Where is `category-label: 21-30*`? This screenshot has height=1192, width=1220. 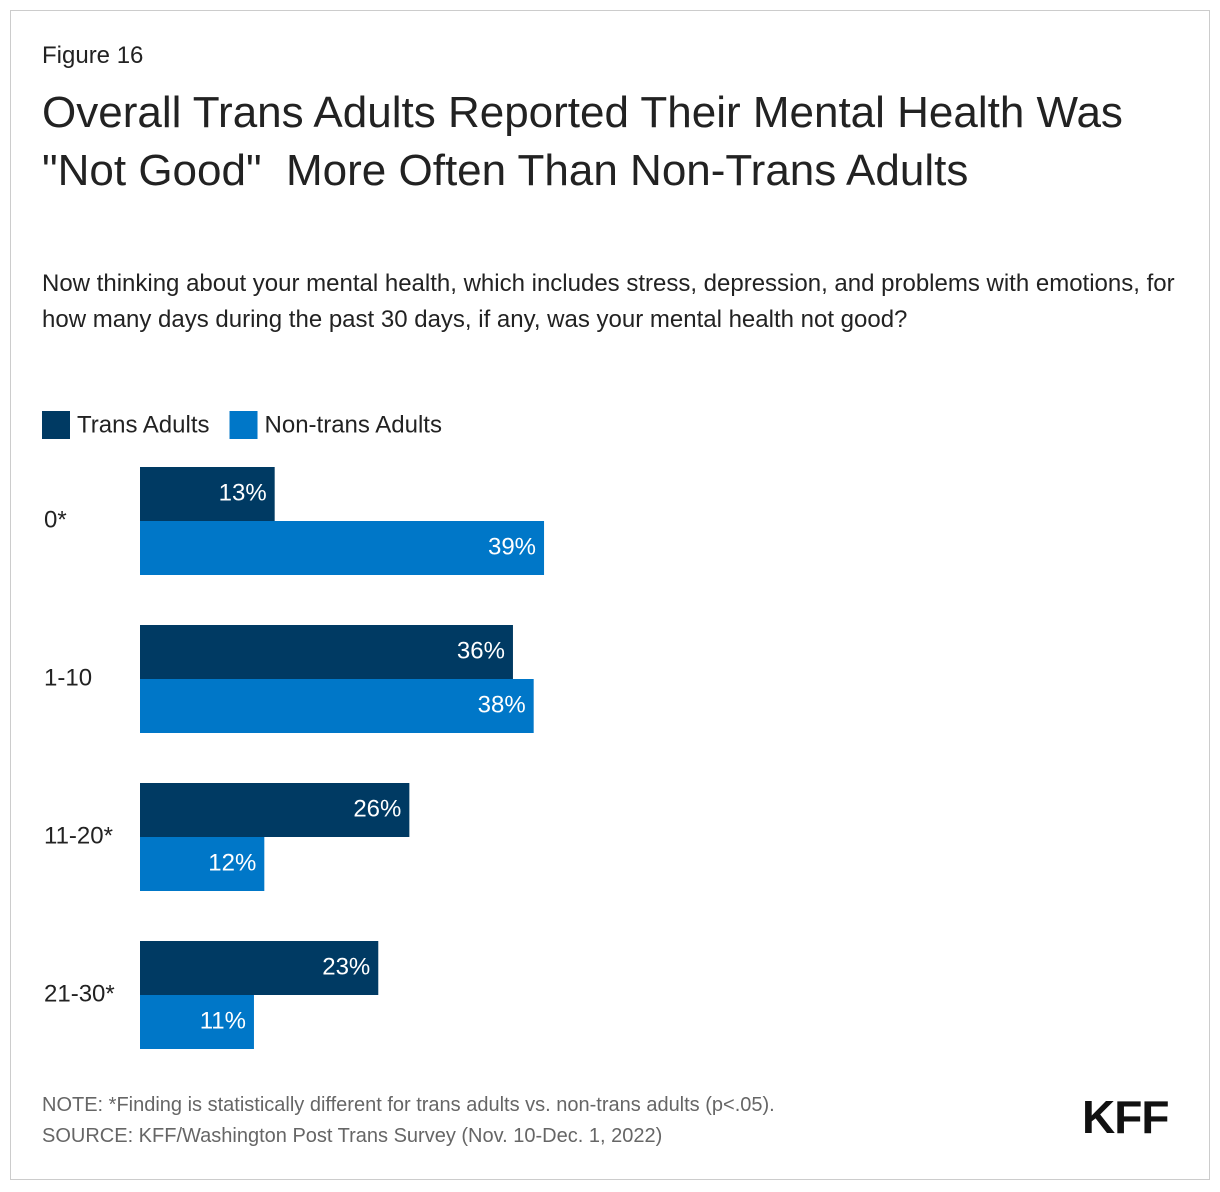 category-label: 21-30* is located at coordinates (79, 993).